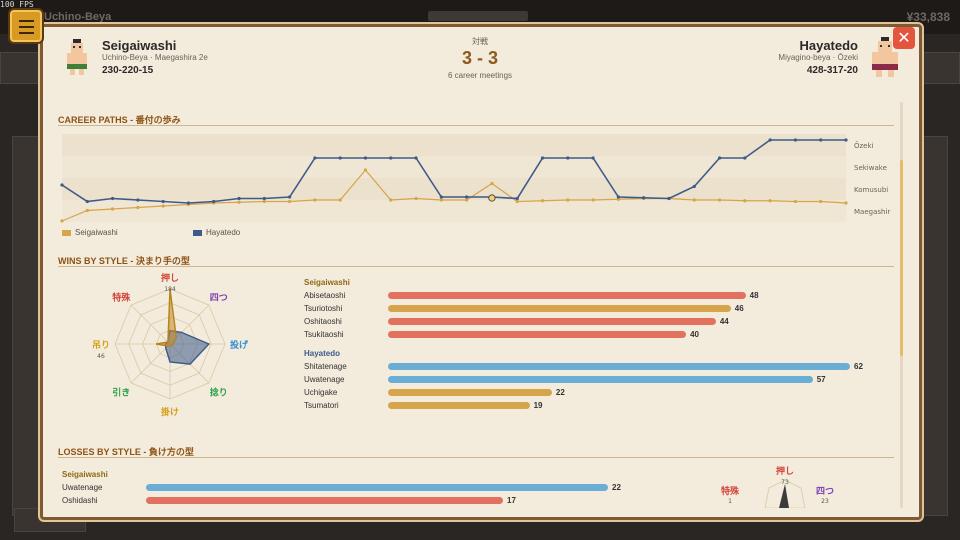 The height and width of the screenshot is (540, 960). I want to click on meeting-marker, so click(492, 198).